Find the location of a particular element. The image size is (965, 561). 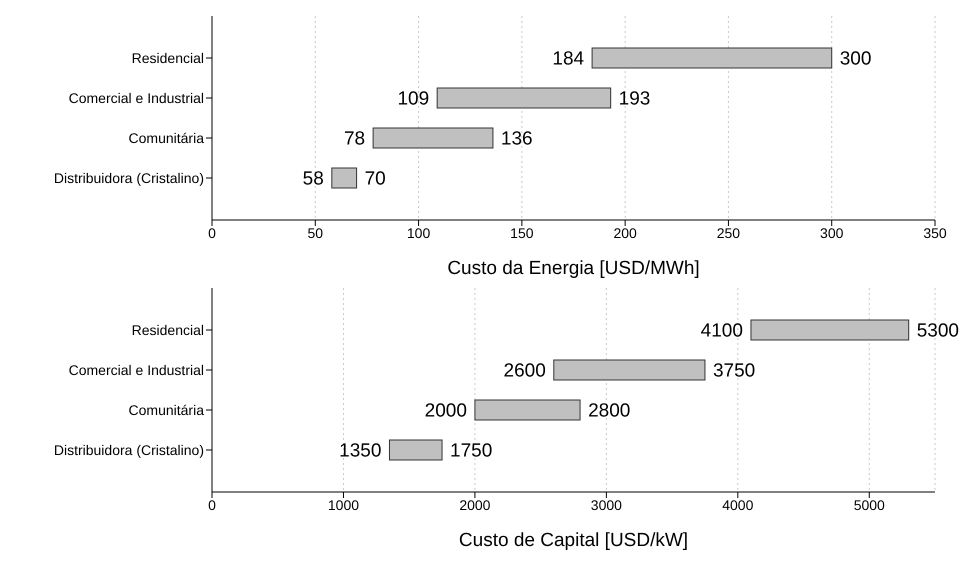

x-tick-label: 4000 is located at coordinates (738, 504).